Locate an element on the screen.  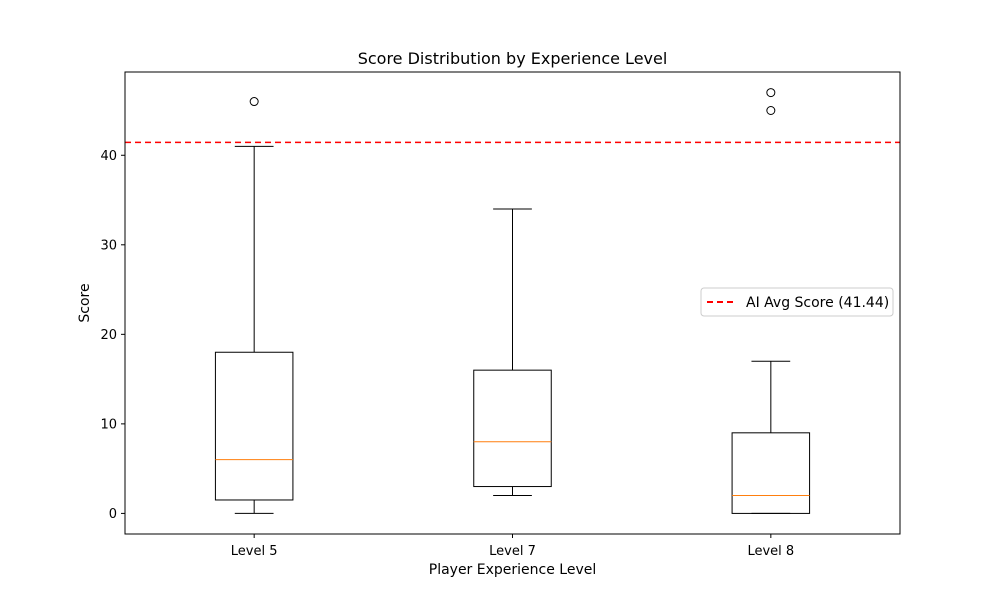
chart-title: Score Distribution by Experience Level is located at coordinates (513, 58).